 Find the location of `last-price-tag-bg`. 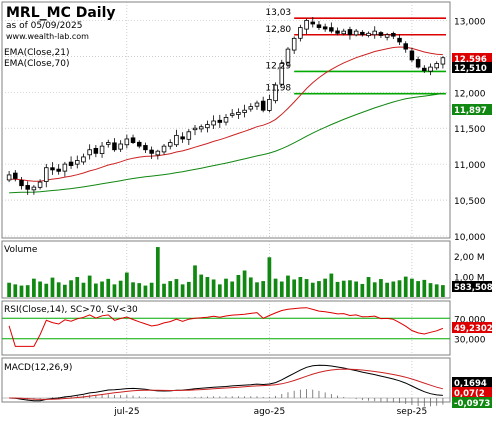

last-price-tag-bg is located at coordinates (472, 58).